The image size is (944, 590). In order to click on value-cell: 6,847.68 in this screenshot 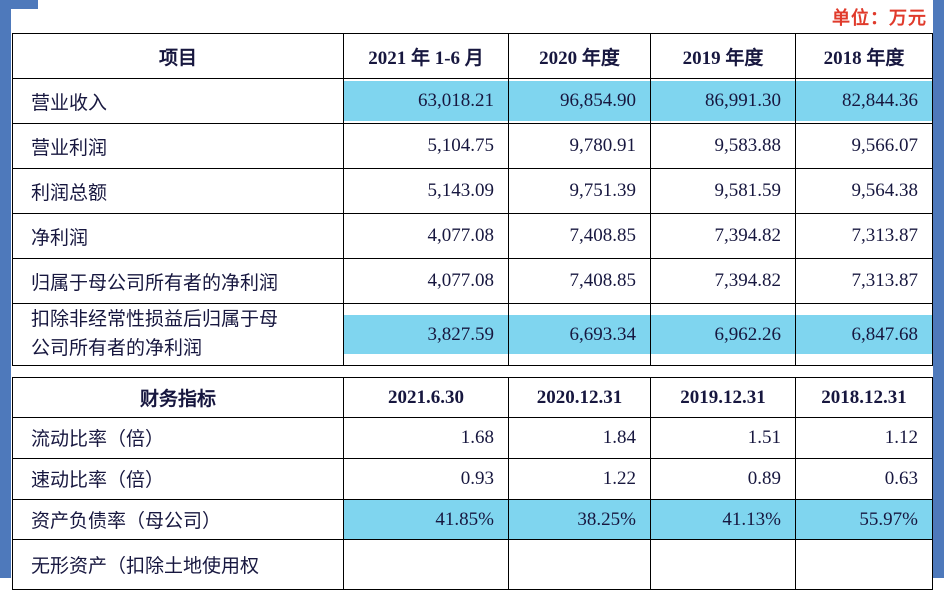, I will do `click(864, 334)`.